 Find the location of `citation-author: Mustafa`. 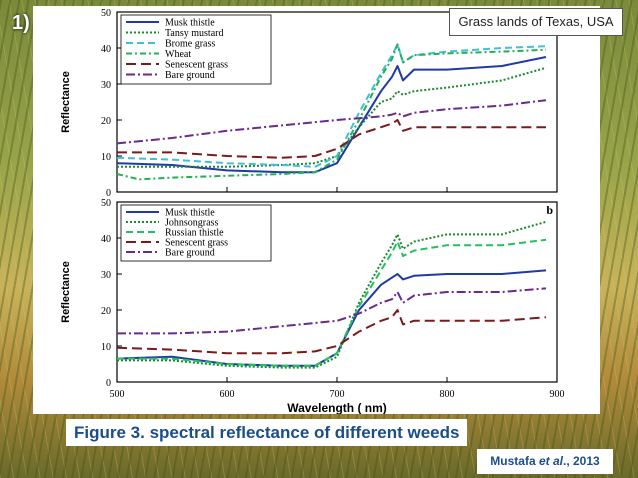

citation-author: Mustafa is located at coordinates (514, 461).